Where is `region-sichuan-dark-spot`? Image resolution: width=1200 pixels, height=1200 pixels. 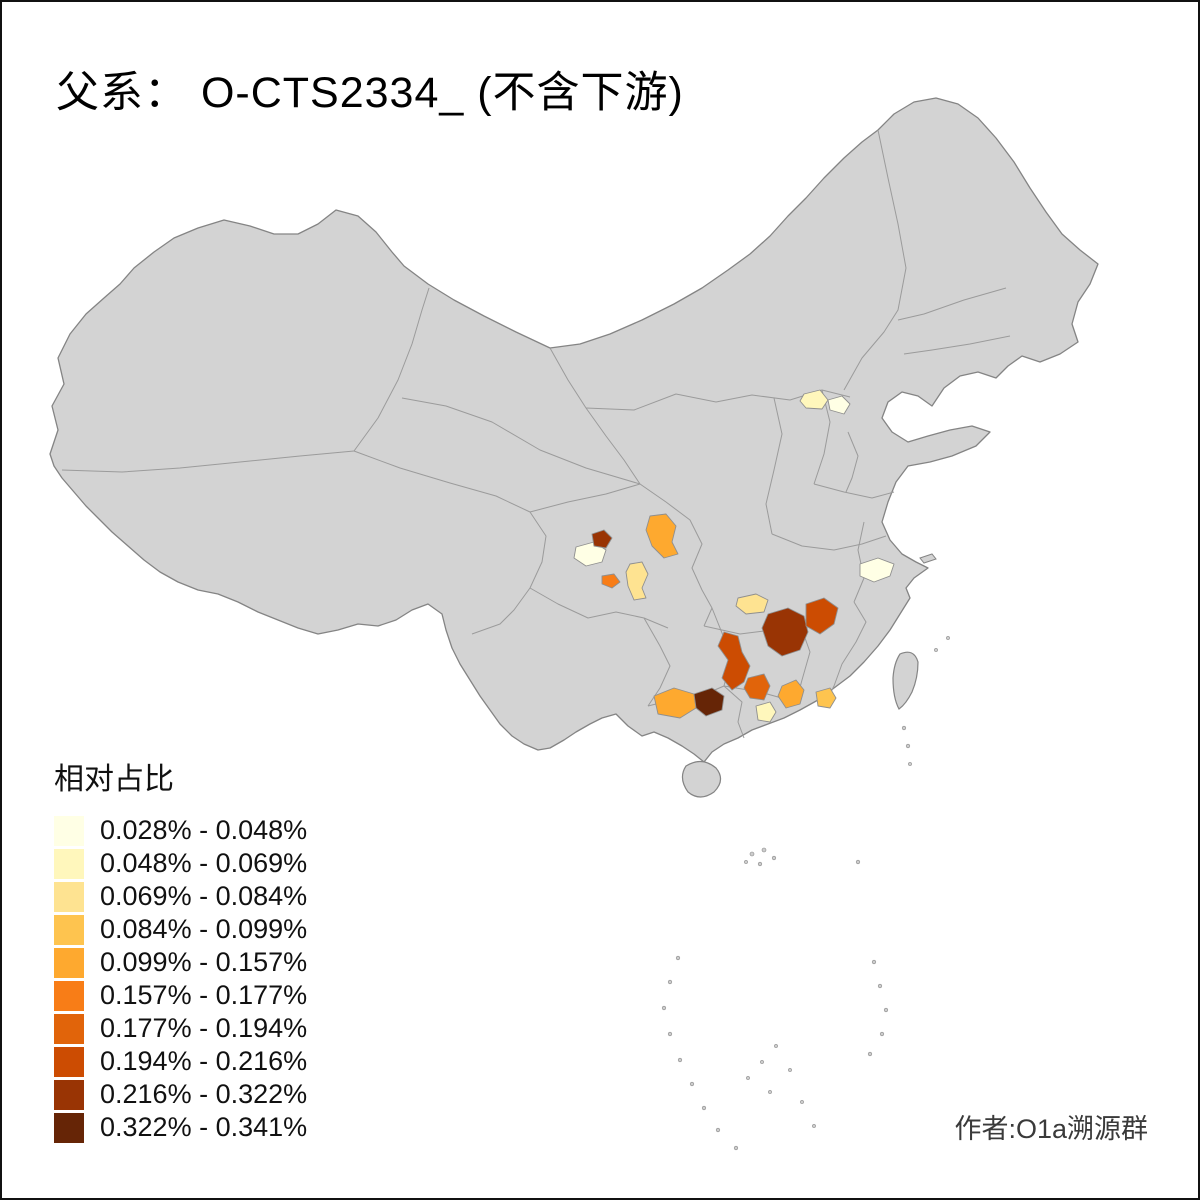 region-sichuan-dark-spot is located at coordinates (602, 539).